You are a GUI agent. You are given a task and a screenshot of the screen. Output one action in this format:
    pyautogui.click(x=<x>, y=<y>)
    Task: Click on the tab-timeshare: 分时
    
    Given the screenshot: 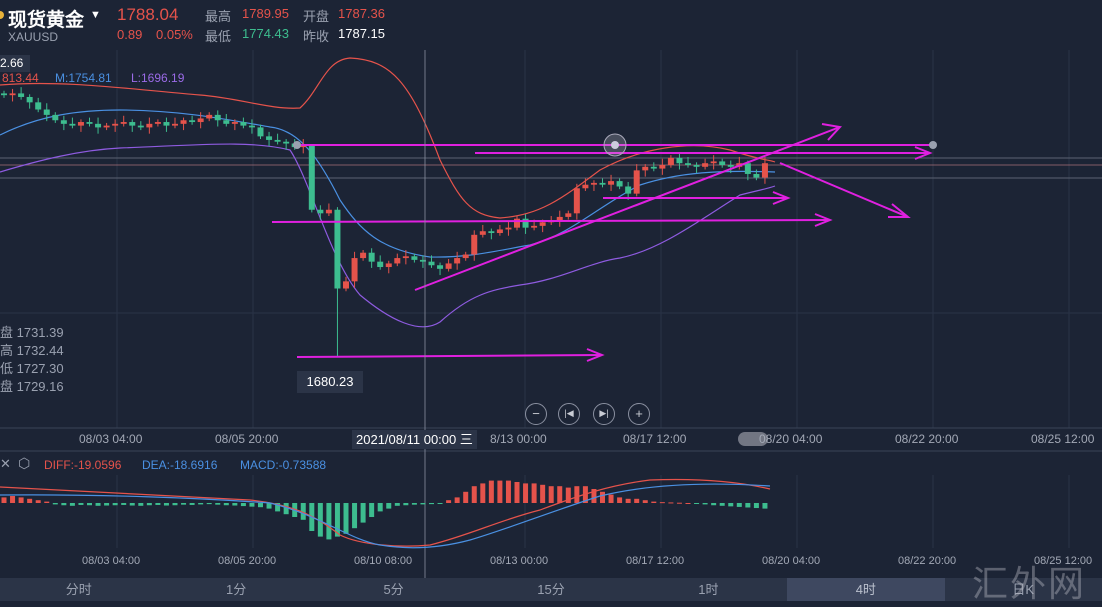 What is the action you would take?
    pyautogui.click(x=78, y=589)
    